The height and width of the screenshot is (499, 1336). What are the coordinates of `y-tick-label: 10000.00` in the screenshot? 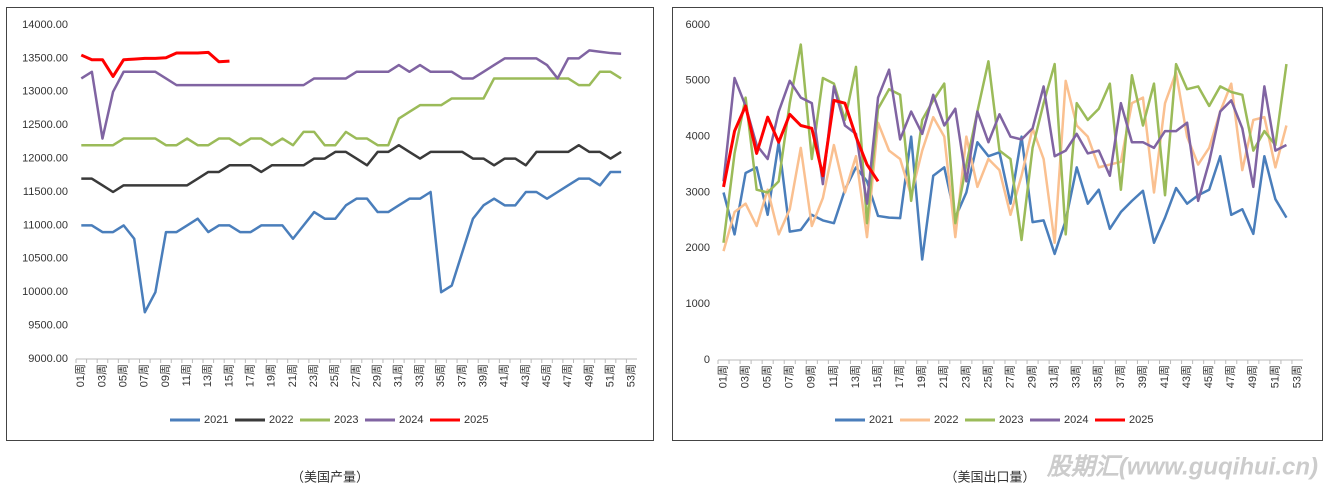 It's located at (45, 292).